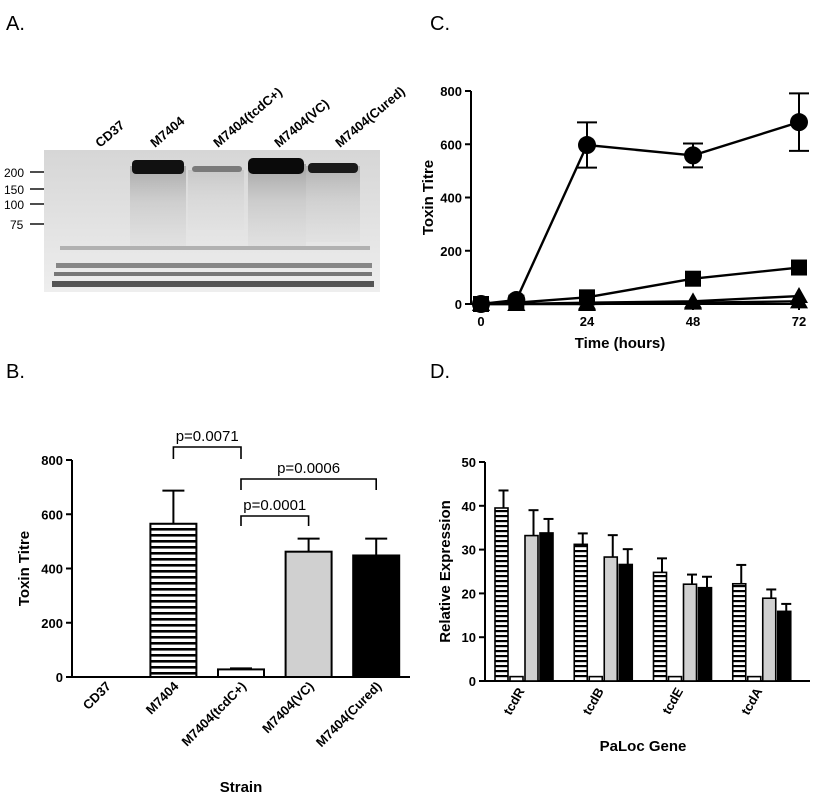 The width and height of the screenshot is (821, 800). I want to click on x-tick-label-CD37: CD37, so click(97, 696).